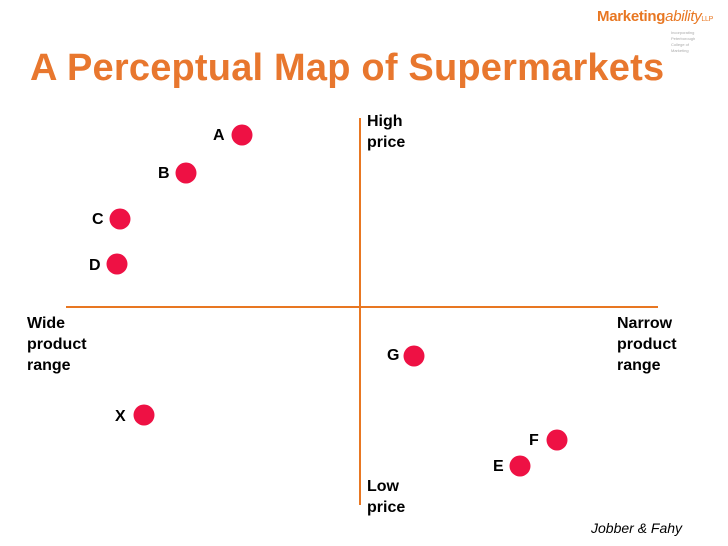 Image resolution: width=728 pixels, height=546 pixels. What do you see at coordinates (347, 68) in the screenshot?
I see `page-title: A Perceptual Map of Supermarkets` at bounding box center [347, 68].